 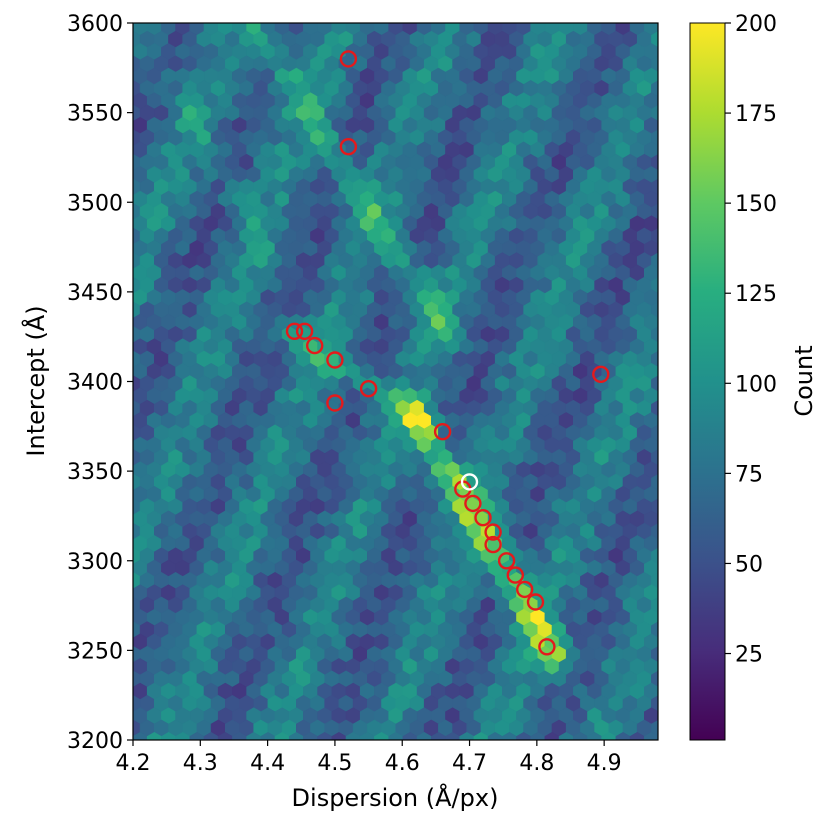 I want to click on colorbar-tick-label: 150, so click(x=756, y=204).